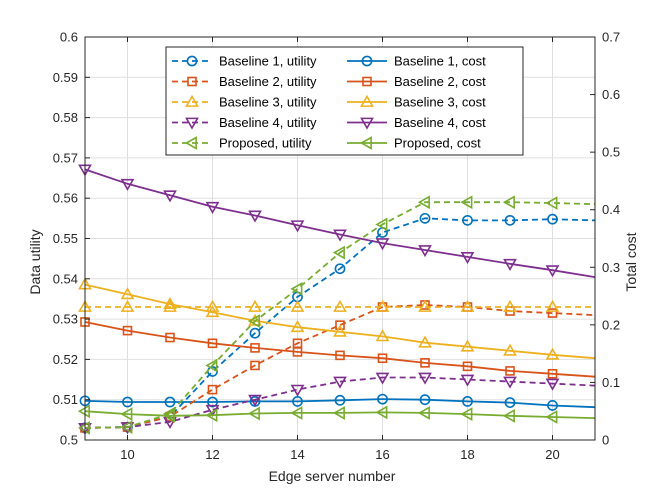 Image resolution: width=658 pixels, height=493 pixels. Describe the element at coordinates (65, 359) in the screenshot. I see `y-left-tick-label: 0.52` at that location.